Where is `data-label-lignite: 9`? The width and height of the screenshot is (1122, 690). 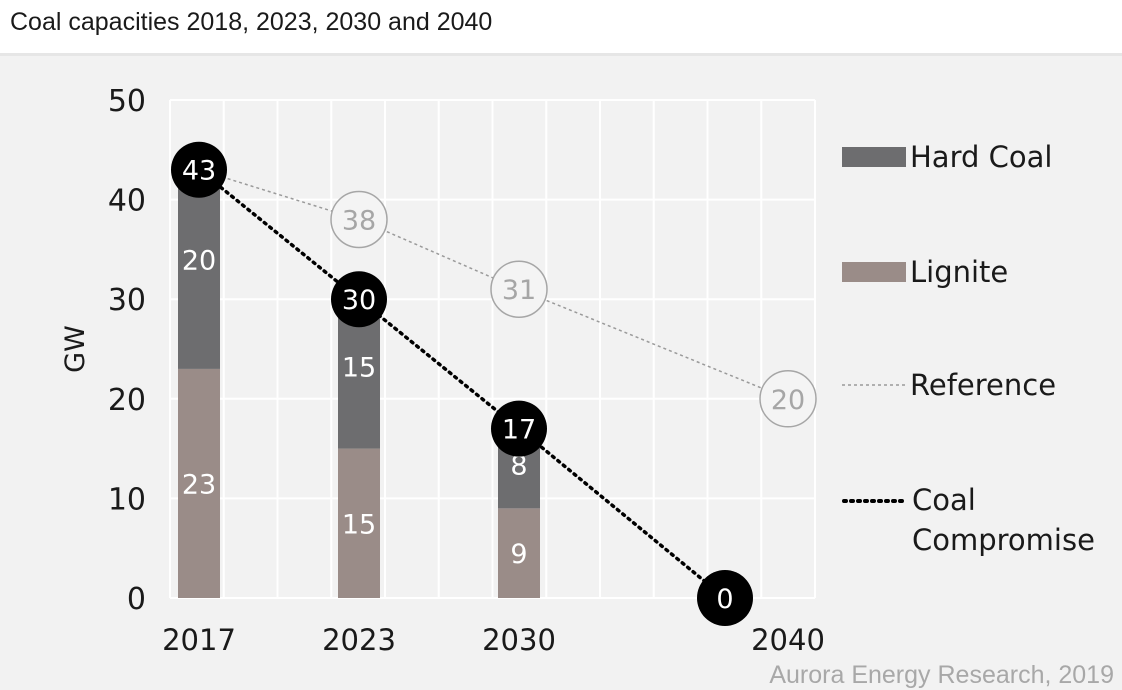
data-label-lignite: 9 is located at coordinates (518, 554).